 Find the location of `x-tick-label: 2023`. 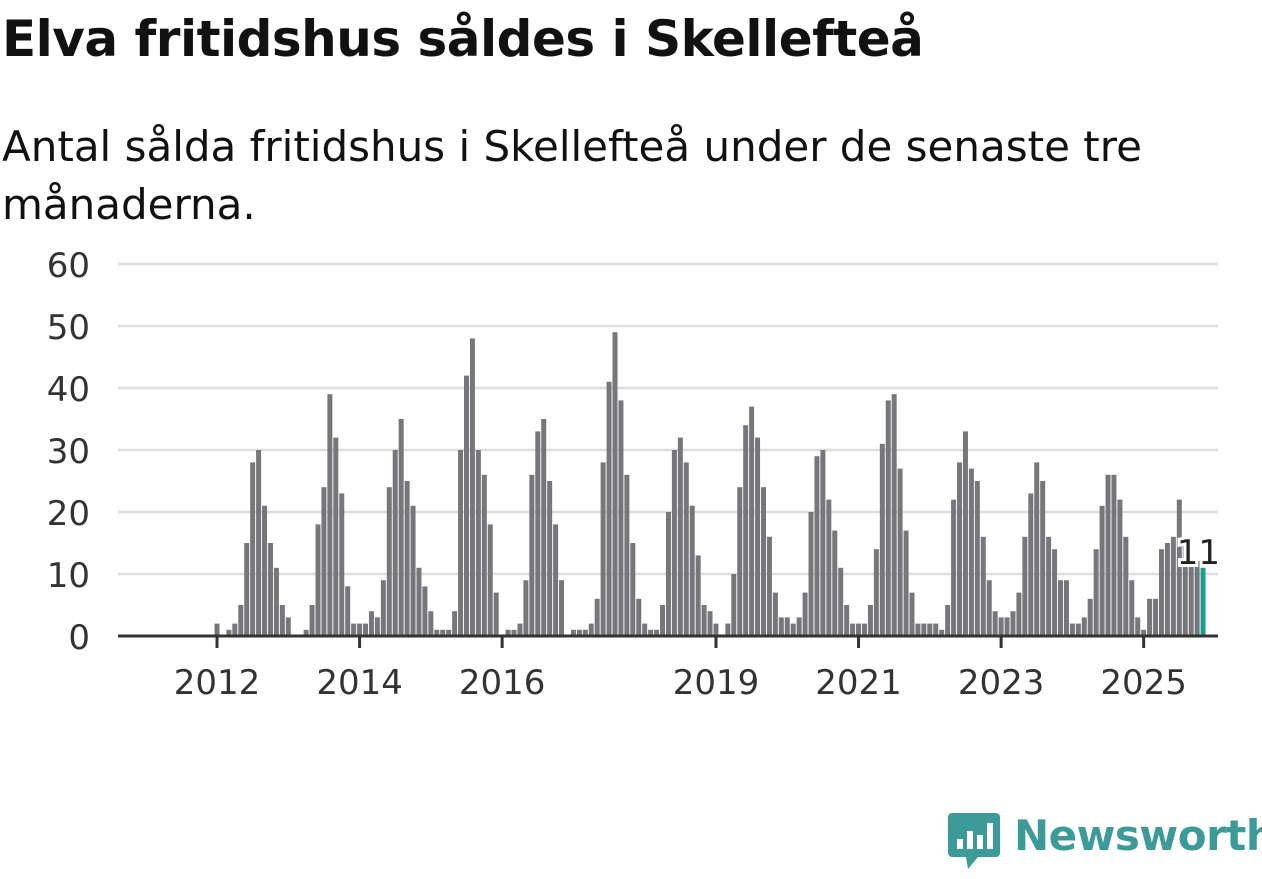

x-tick-label: 2023 is located at coordinates (1001, 683).